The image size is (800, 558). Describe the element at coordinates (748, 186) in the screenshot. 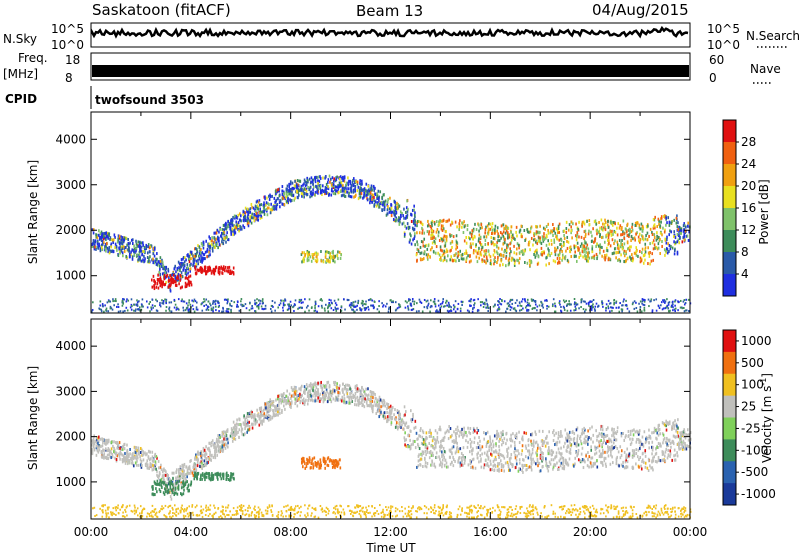

I see `colorbar-tick-label: 20` at that location.